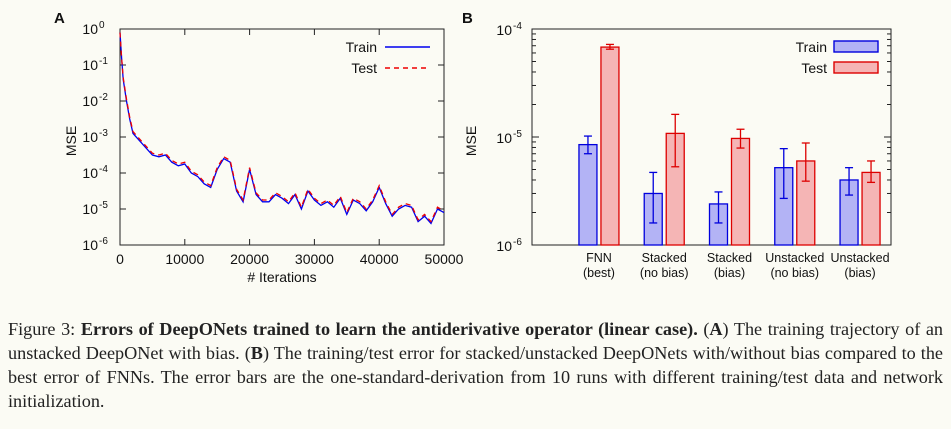 The height and width of the screenshot is (429, 951). I want to click on bar-train, so click(588, 194).